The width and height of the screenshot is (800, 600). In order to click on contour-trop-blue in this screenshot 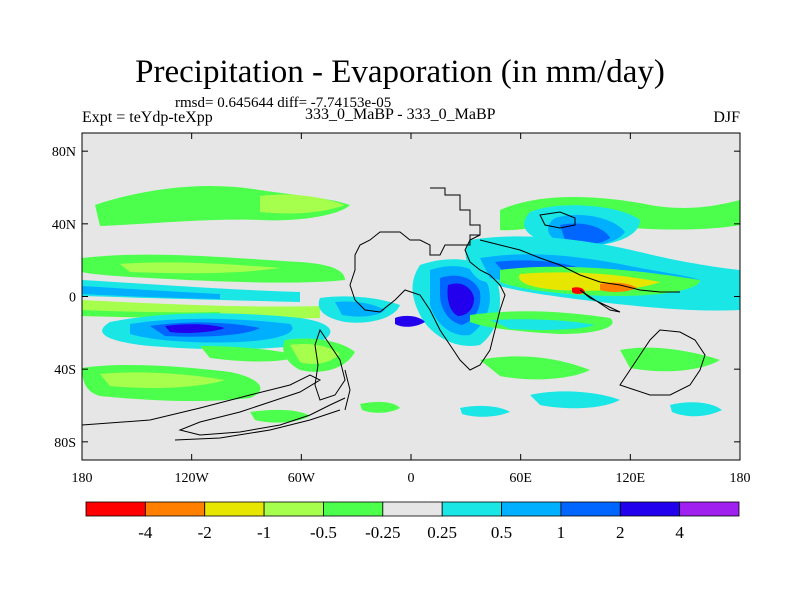, I will do `click(151, 292)`.